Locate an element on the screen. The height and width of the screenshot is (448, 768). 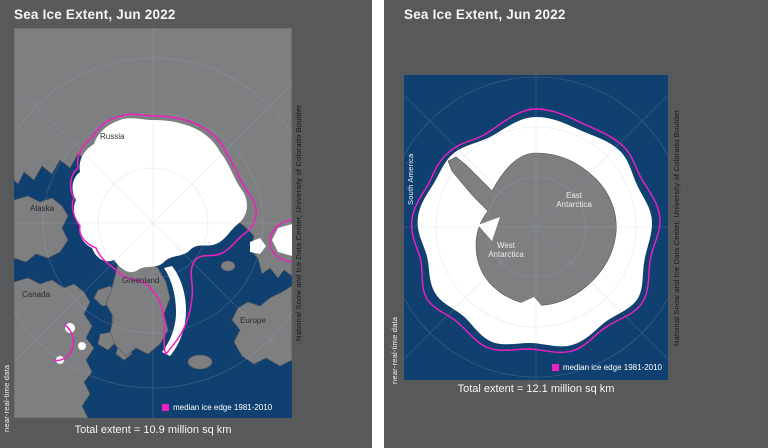
label-canada: Canada is located at coordinates (36, 294).